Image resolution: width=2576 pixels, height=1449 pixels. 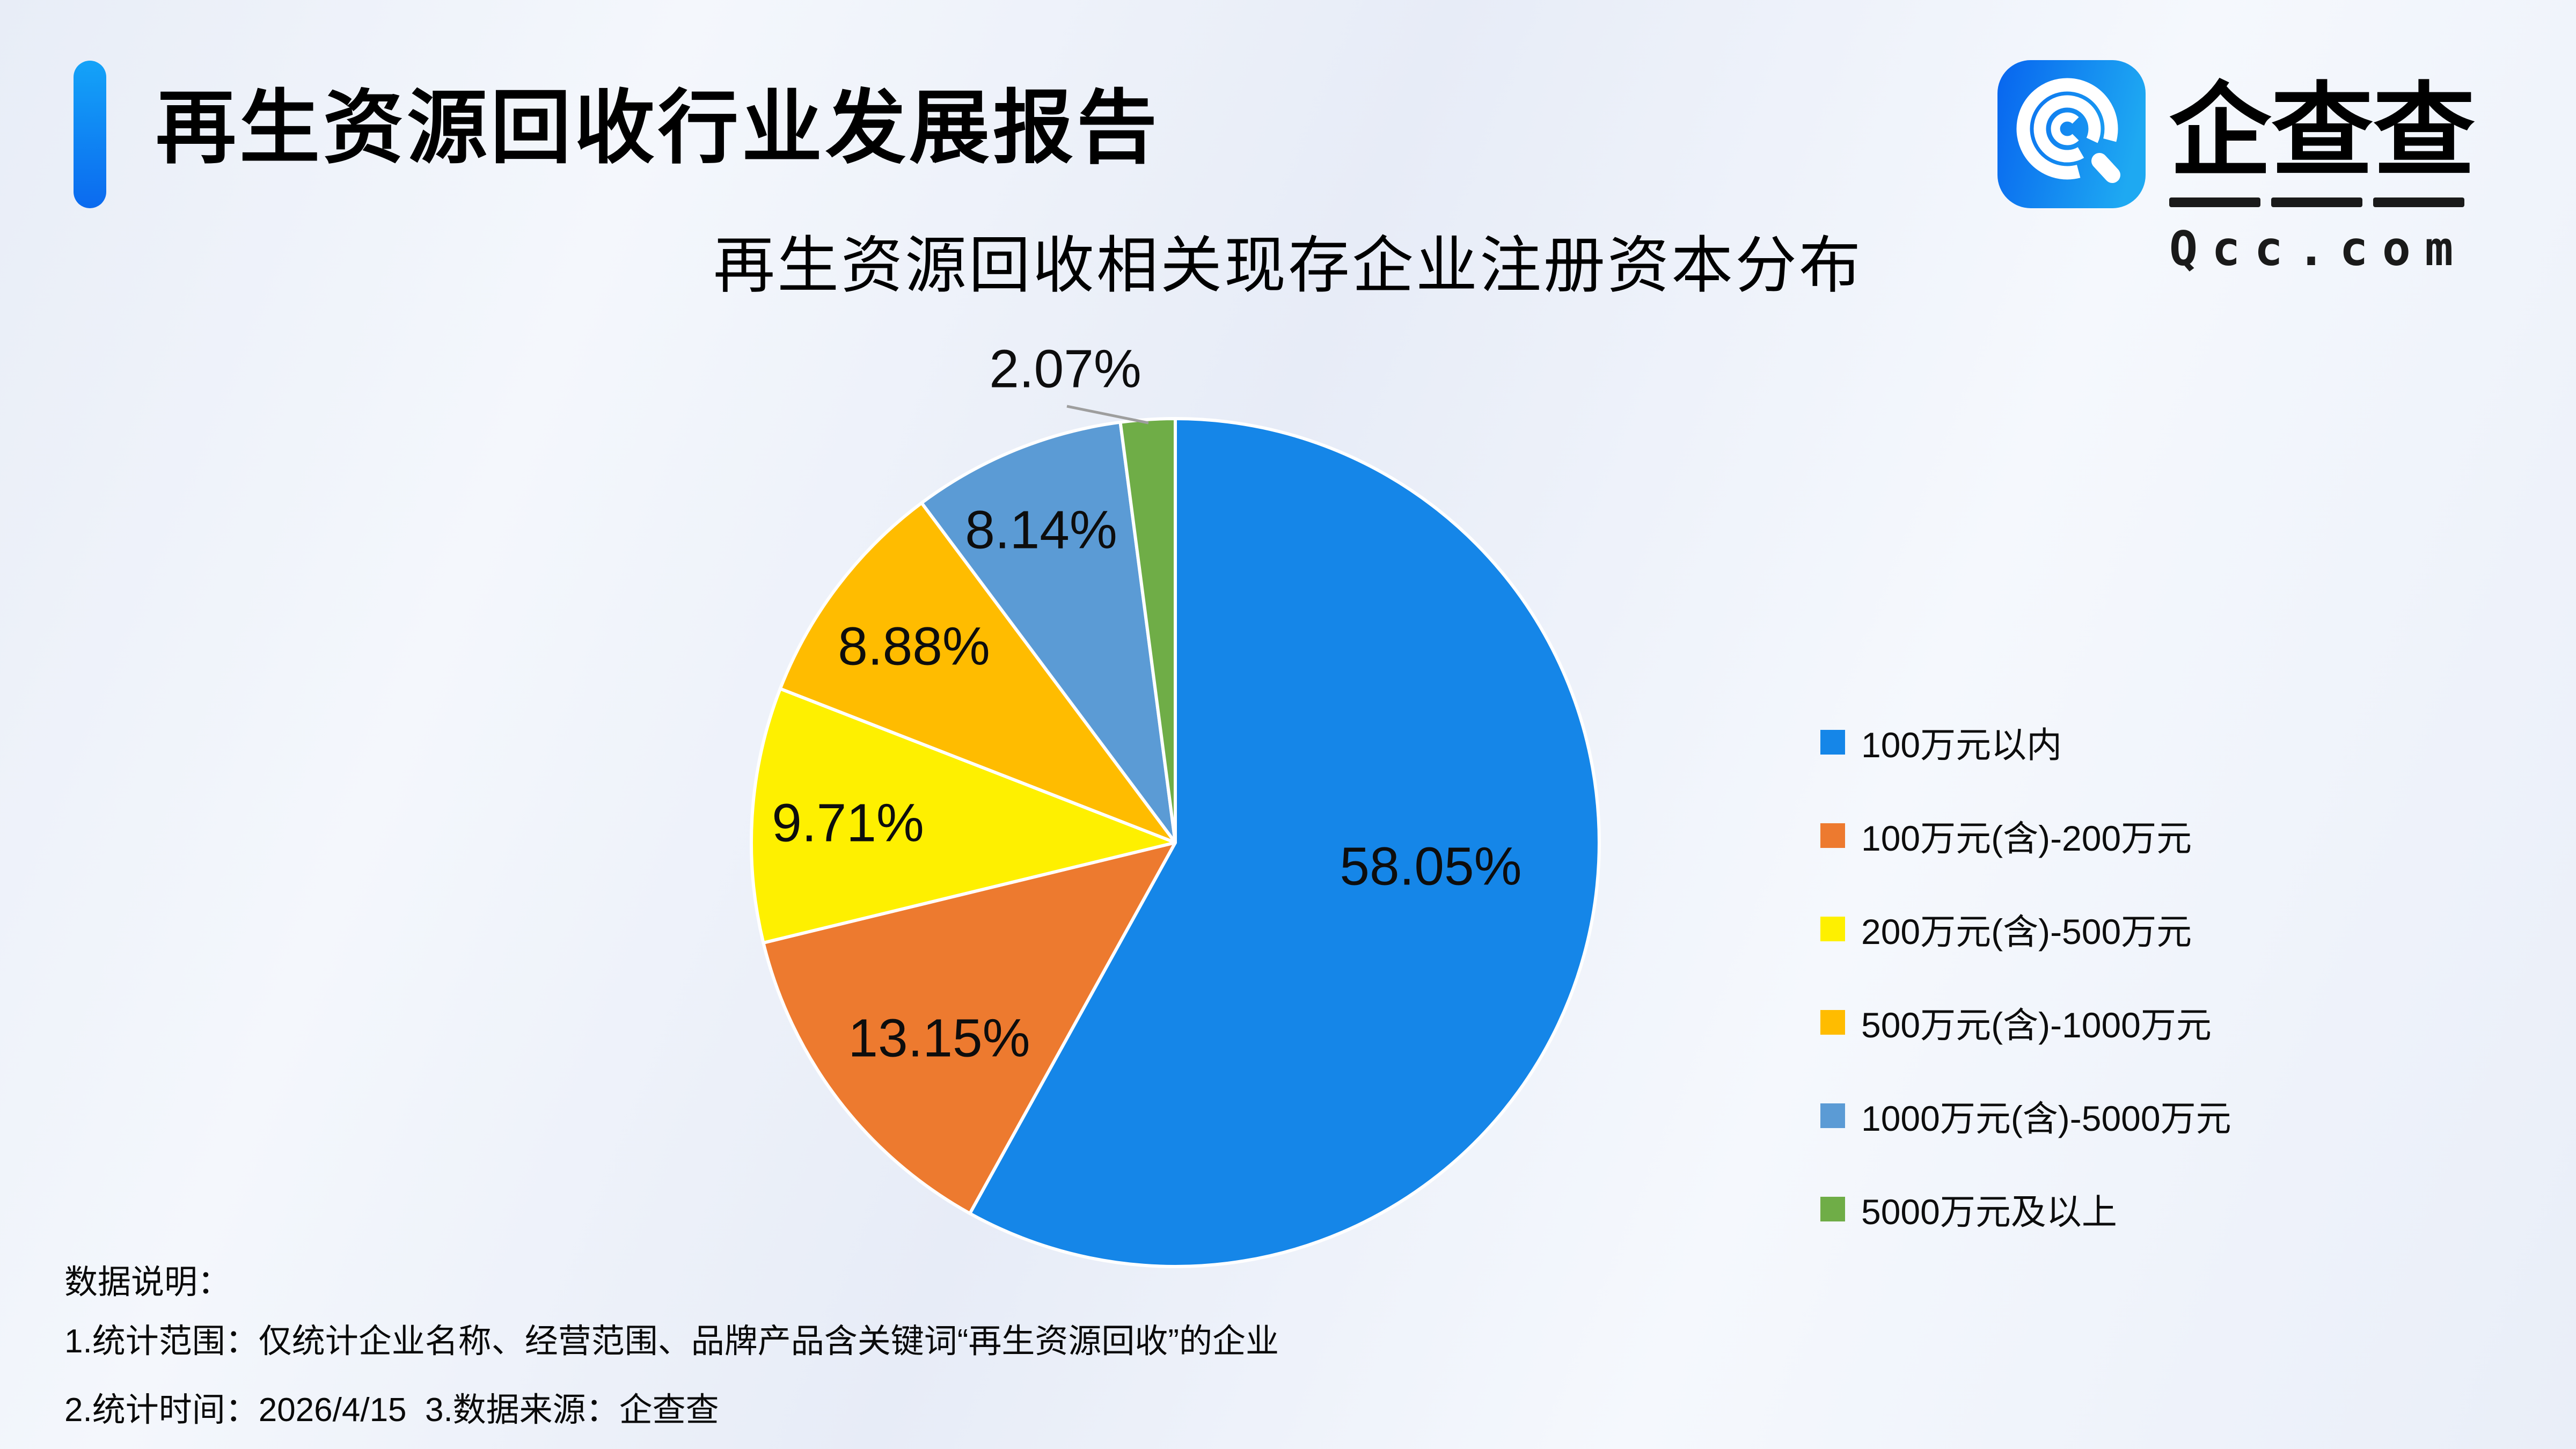 What do you see at coordinates (90, 134) in the screenshot?
I see `title-accent-bar` at bounding box center [90, 134].